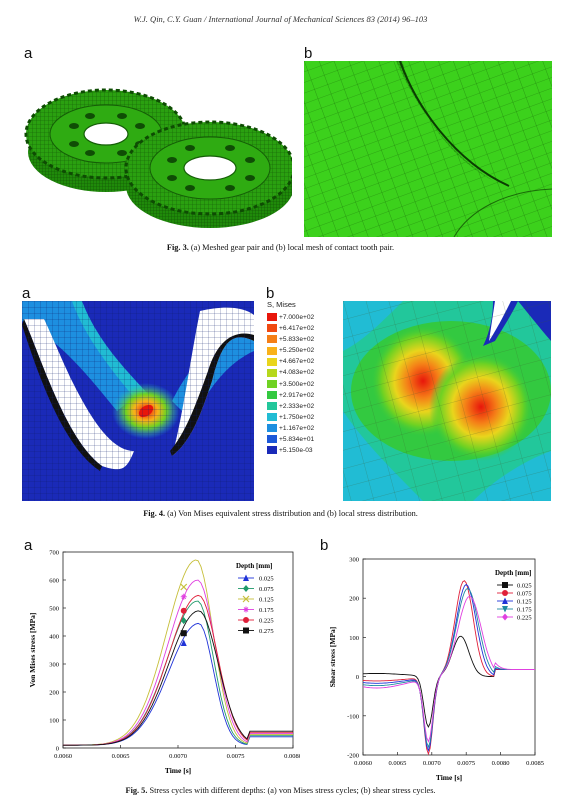  I want to click on x-tick-label: 0.0075, so click(236, 756).